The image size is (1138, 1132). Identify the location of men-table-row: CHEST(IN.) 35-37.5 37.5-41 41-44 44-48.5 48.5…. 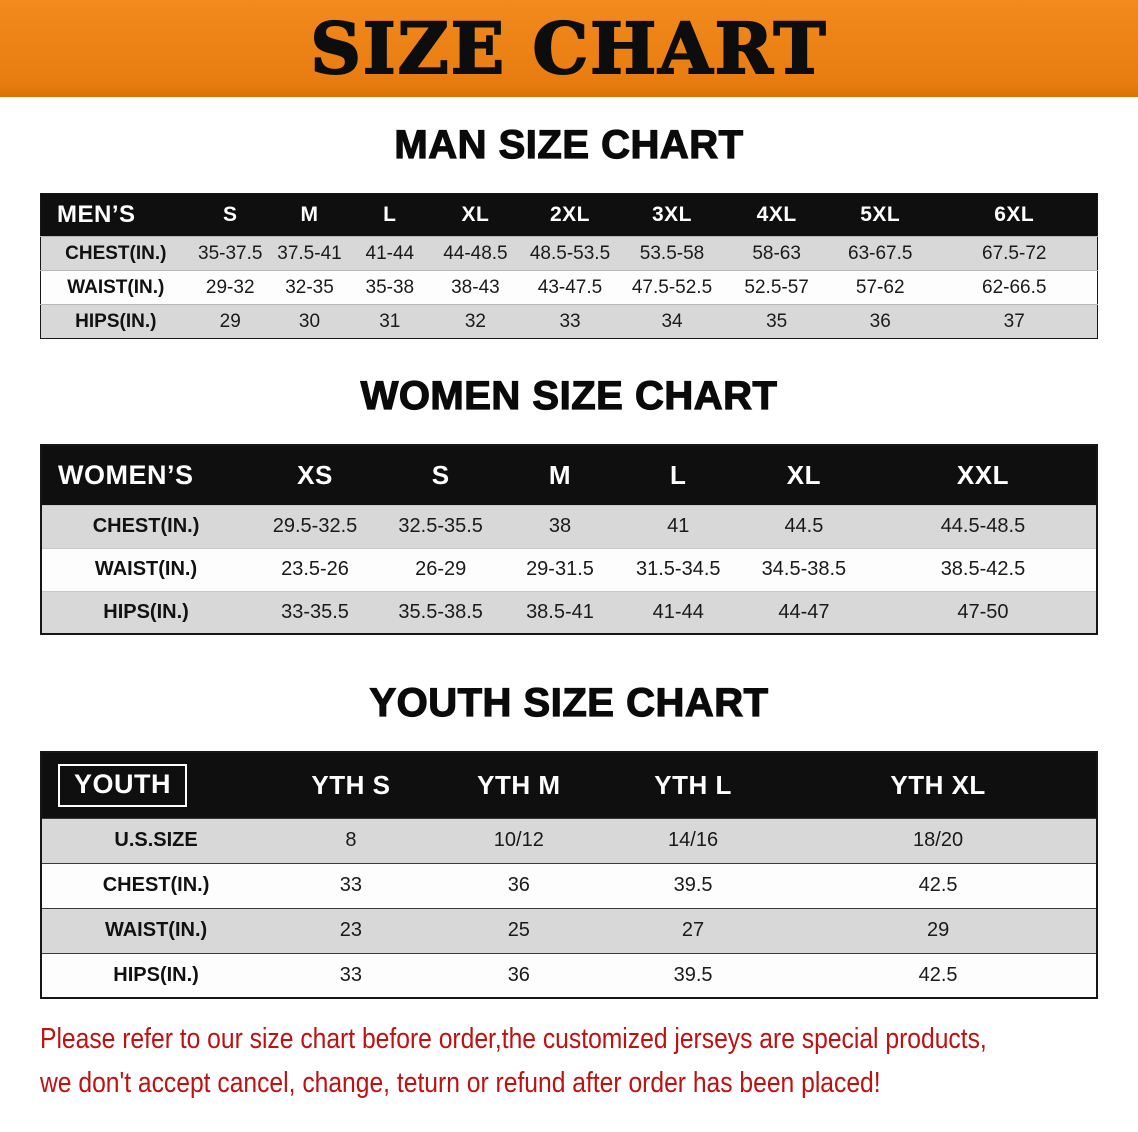
(569, 253).